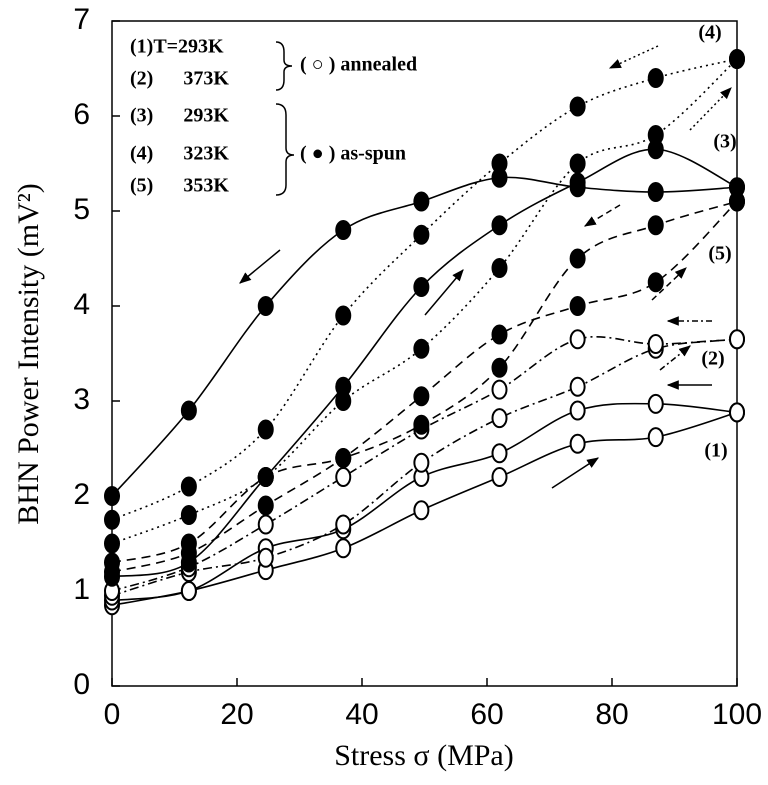 Image resolution: width=768 pixels, height=785 pixels. What do you see at coordinates (179, 79) in the screenshot?
I see `legend-text: (2) 373K` at bounding box center [179, 79].